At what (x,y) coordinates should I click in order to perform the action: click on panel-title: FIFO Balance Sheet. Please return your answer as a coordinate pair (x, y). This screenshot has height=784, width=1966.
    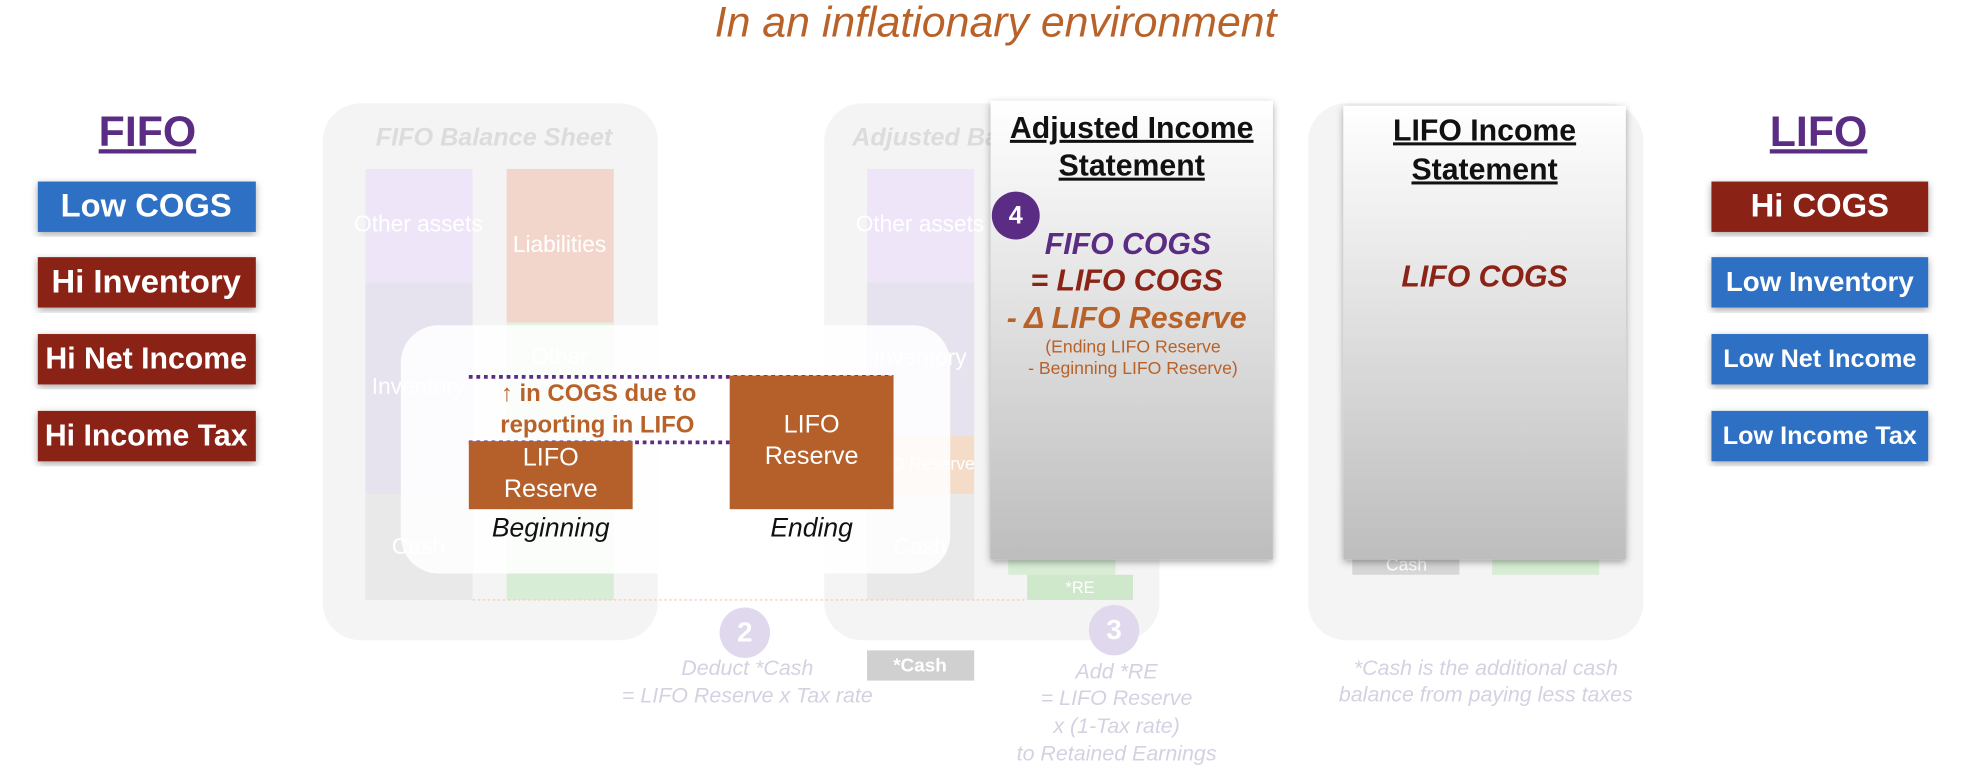
    Looking at the image, I should click on (495, 137).